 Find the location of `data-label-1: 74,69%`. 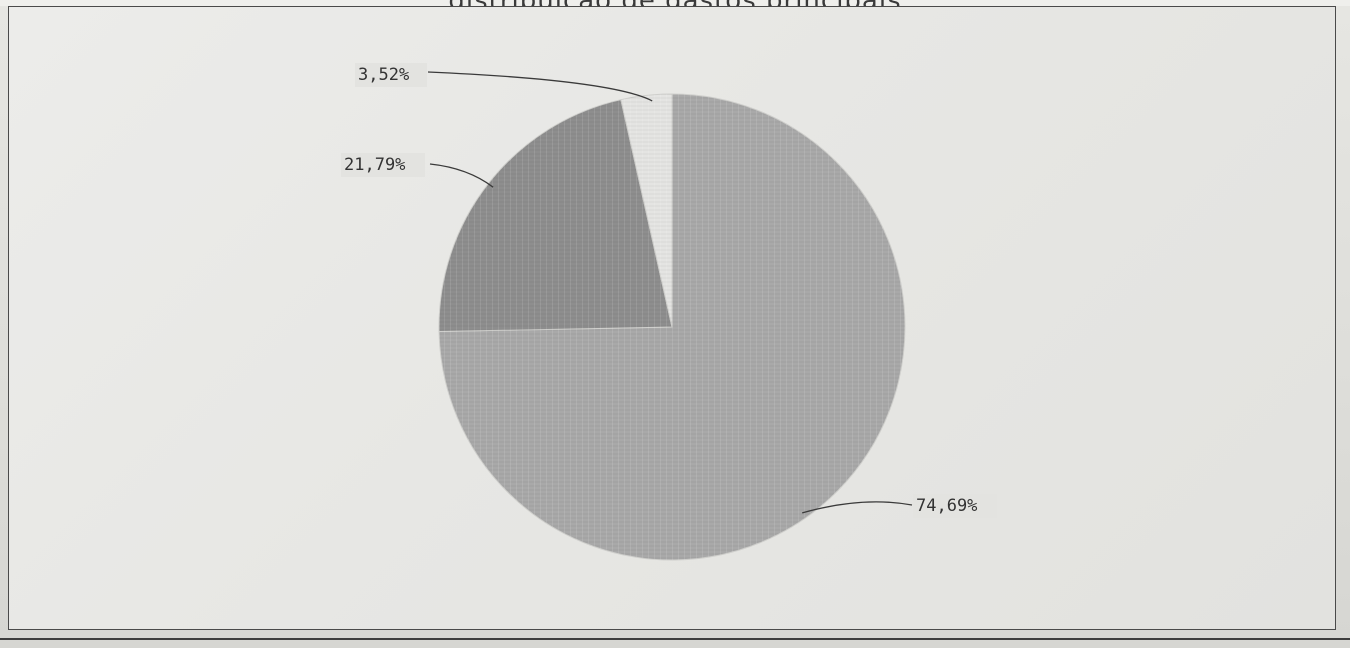

data-label-1: 74,69% is located at coordinates (946, 506).